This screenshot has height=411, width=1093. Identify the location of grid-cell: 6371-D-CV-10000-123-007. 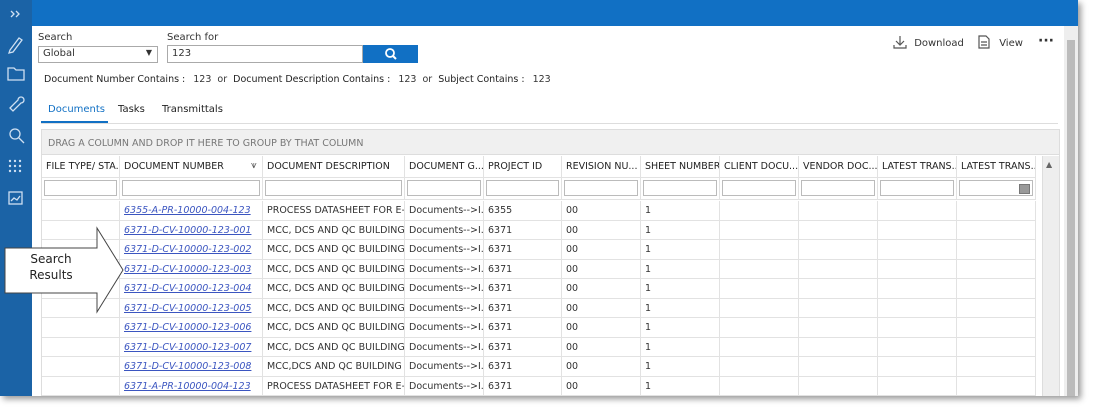
(191, 347).